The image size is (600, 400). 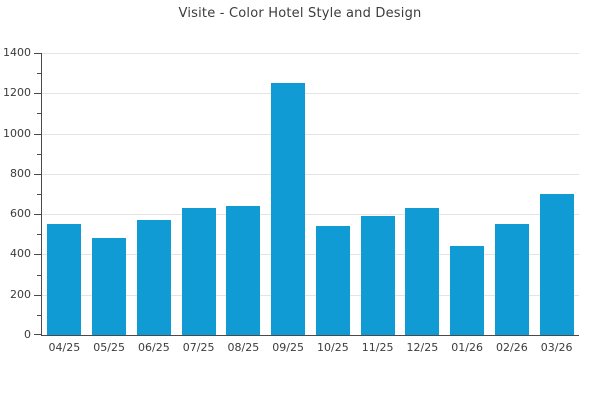 What do you see at coordinates (153, 277) in the screenshot?
I see `bar-06/25` at bounding box center [153, 277].